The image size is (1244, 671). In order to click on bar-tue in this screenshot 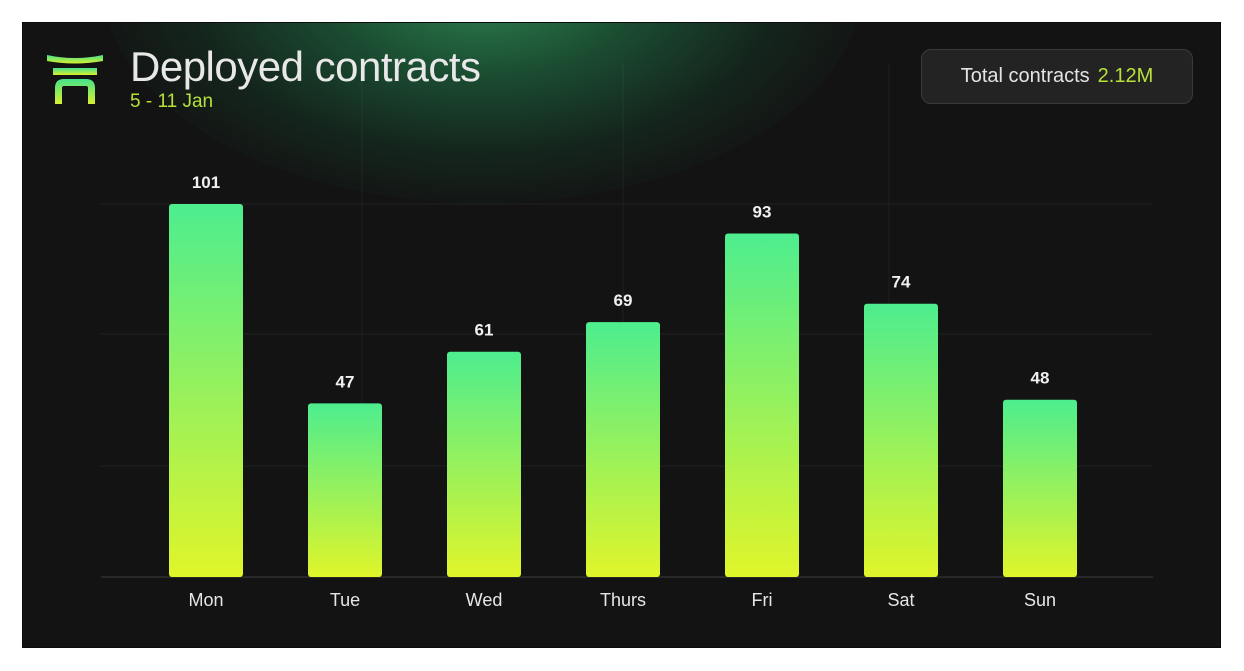, I will do `click(345, 490)`.